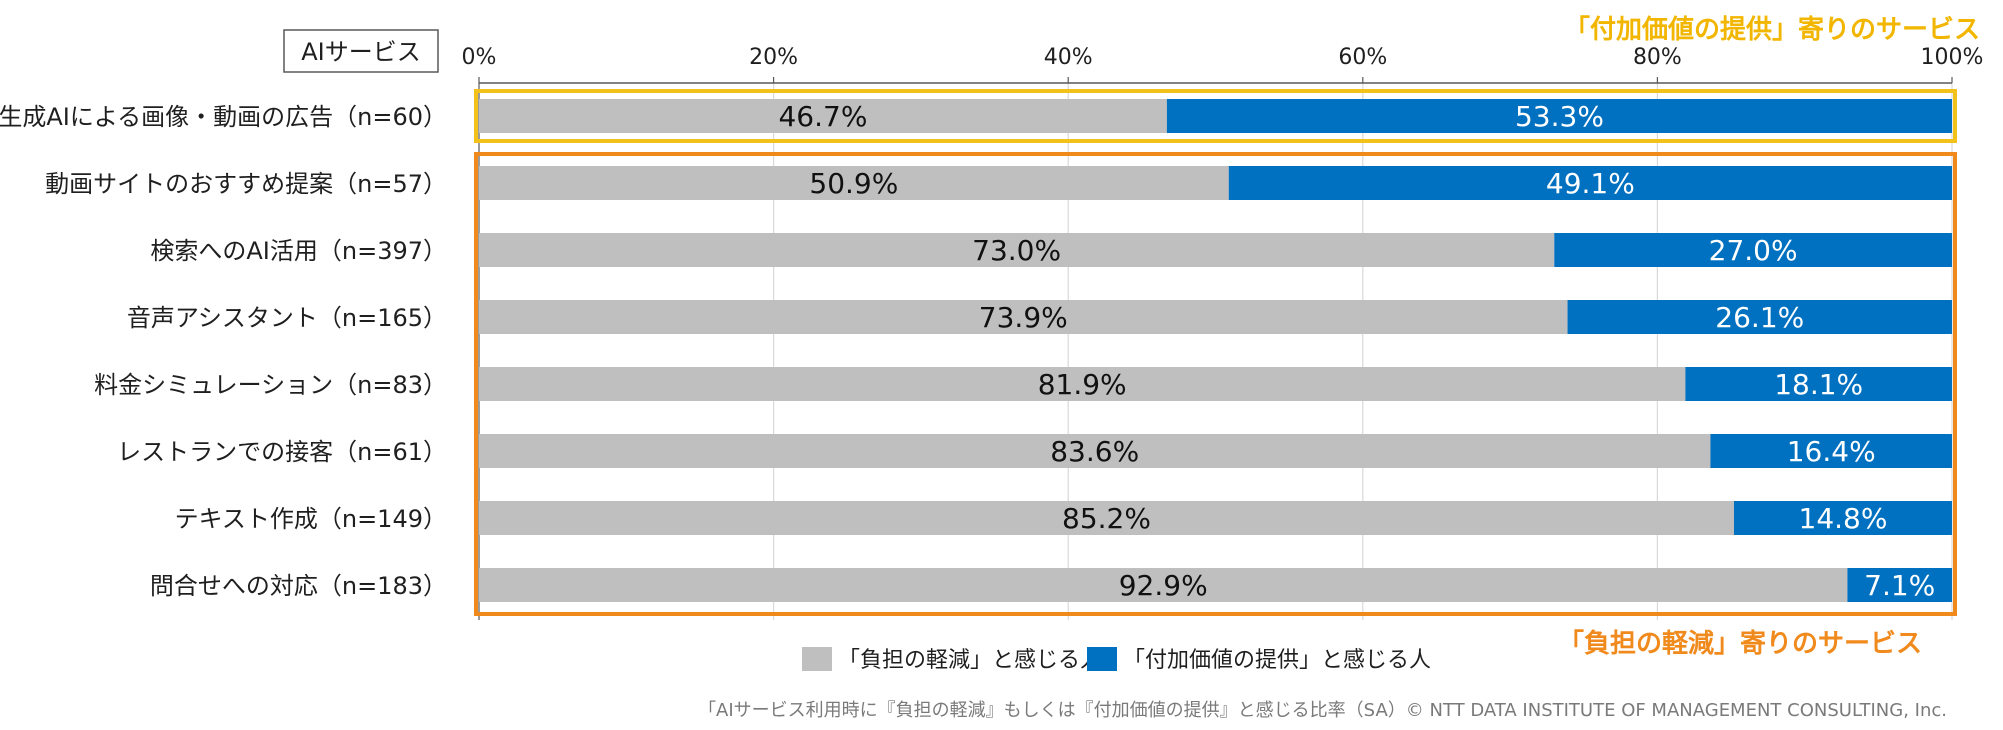 This screenshot has width=2003, height=730. I want to click on category-label: レストランでの接客（n=61）, so click(282, 452).